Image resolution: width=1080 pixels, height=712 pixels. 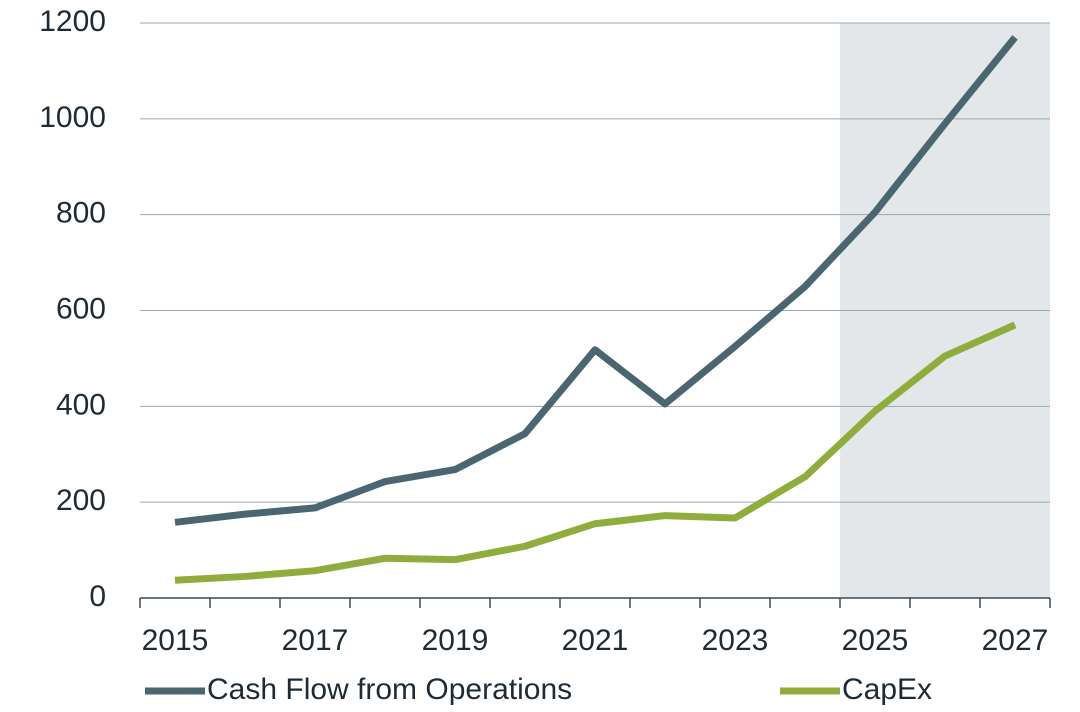 I want to click on x-tick-label: 2021, so click(x=595, y=640).